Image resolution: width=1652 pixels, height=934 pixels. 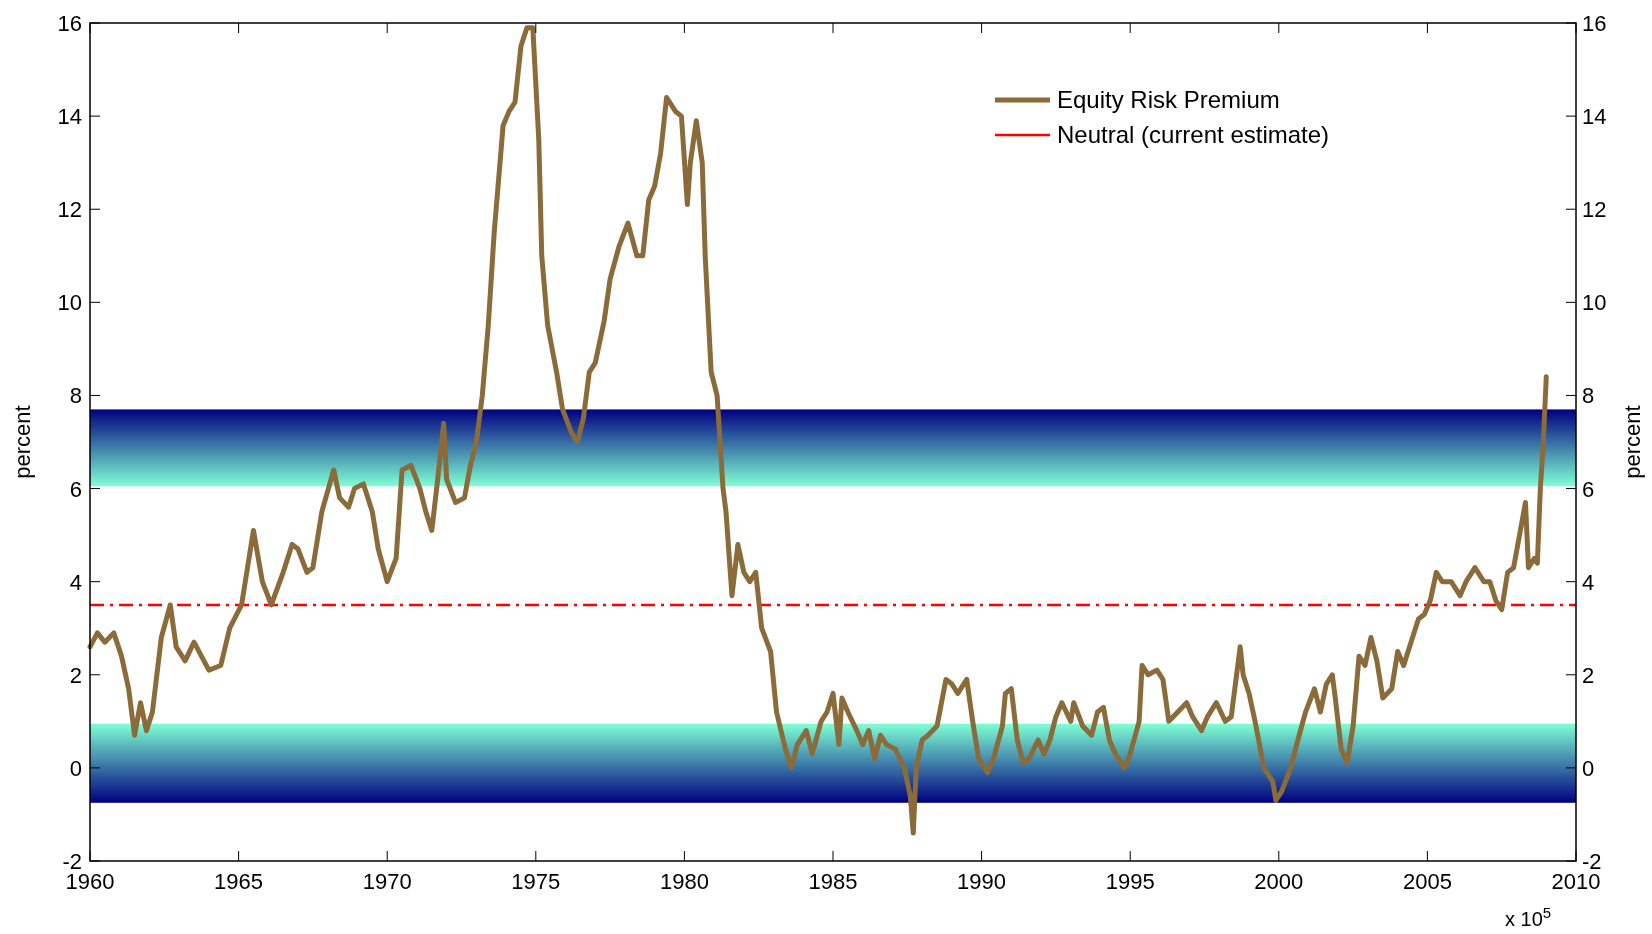 I want to click on x-tick-label: 1985, so click(x=833, y=881).